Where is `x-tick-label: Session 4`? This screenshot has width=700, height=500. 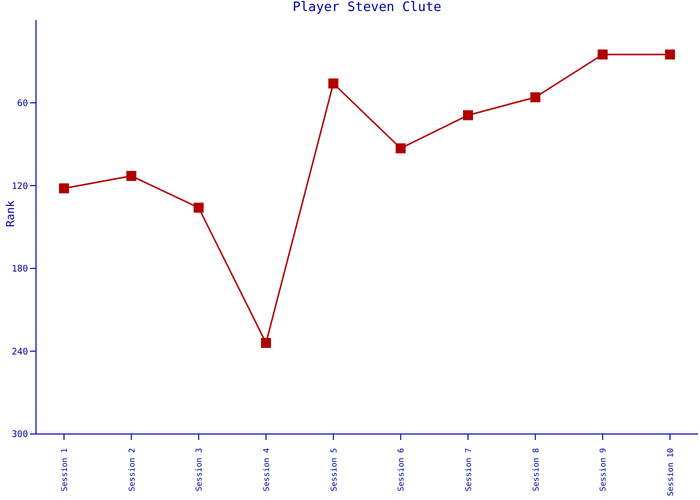
x-tick-label: Session 4 is located at coordinates (266, 470).